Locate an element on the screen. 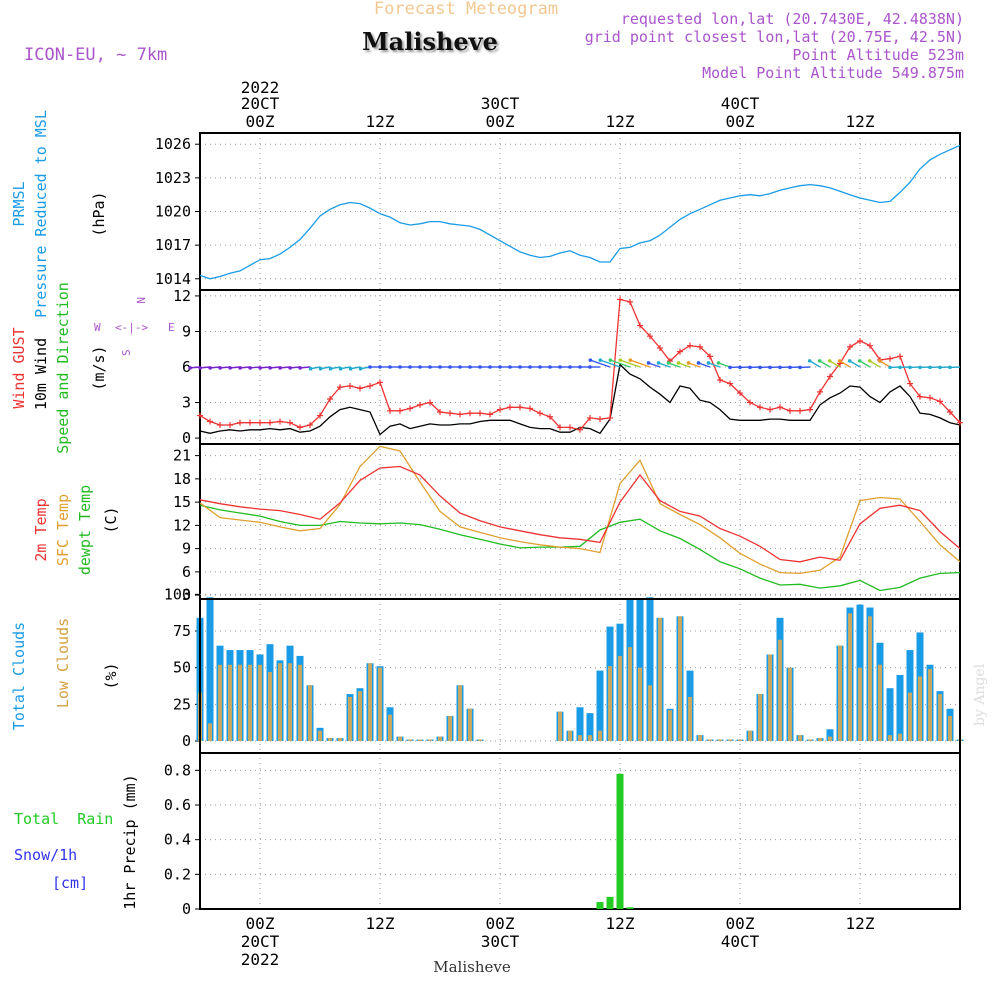 This screenshot has height=1000, width=1000. cloud-unit: (%) is located at coordinates (111, 675).